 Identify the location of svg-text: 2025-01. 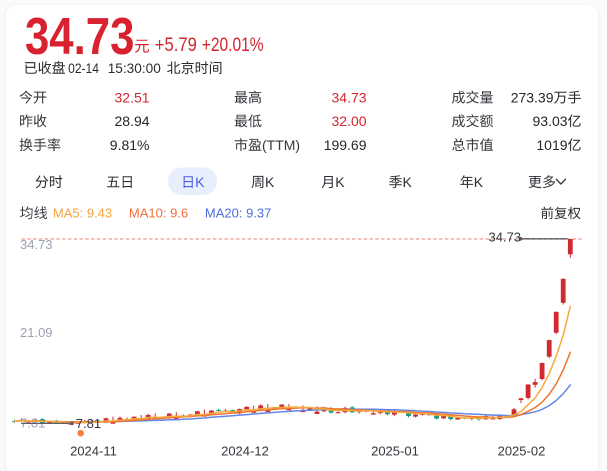
(395, 451).